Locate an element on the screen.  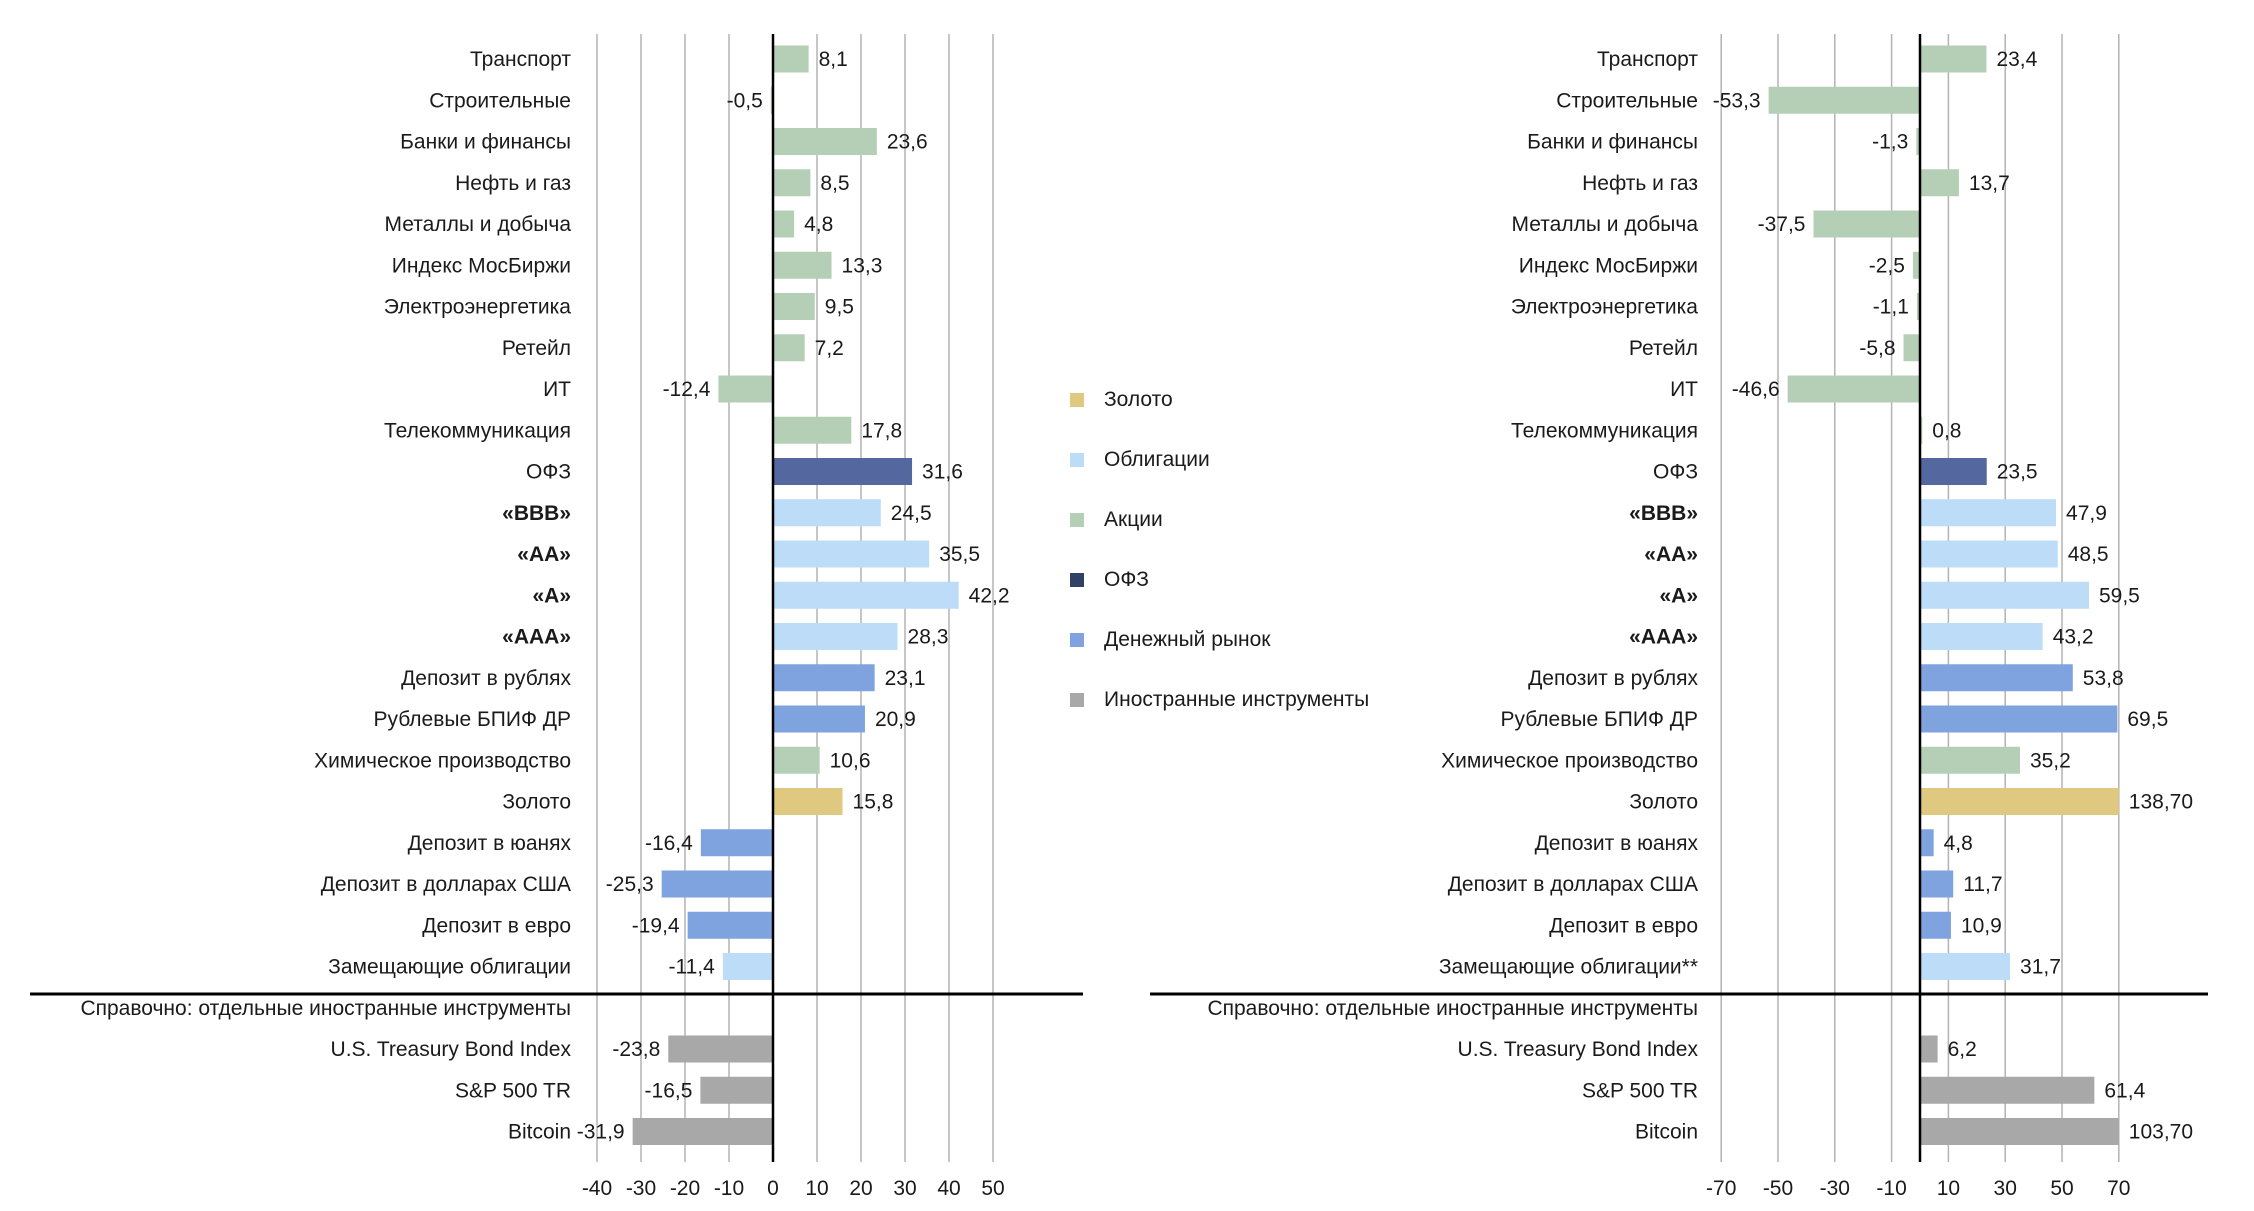
right-category-label: Металлы и добыча is located at coordinates (1605, 224).